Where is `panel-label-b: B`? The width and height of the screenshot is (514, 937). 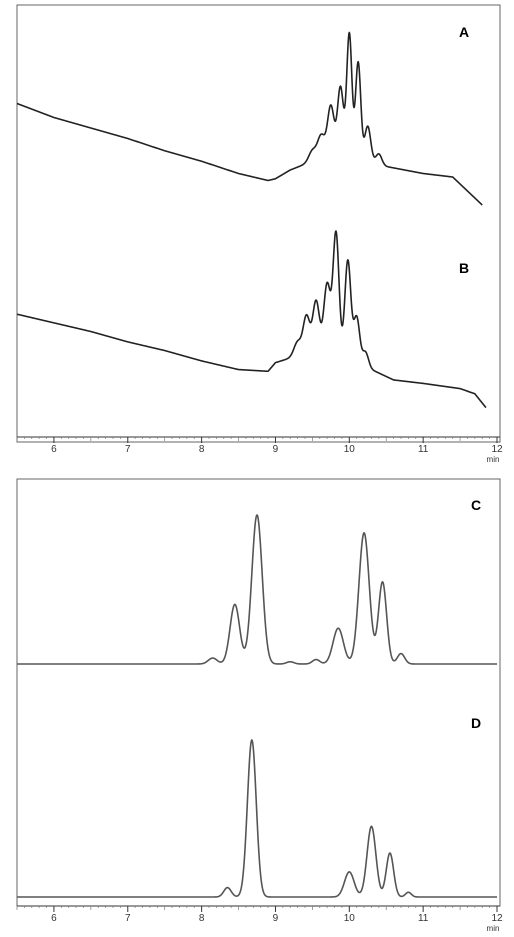 panel-label-b: B is located at coordinates (464, 268).